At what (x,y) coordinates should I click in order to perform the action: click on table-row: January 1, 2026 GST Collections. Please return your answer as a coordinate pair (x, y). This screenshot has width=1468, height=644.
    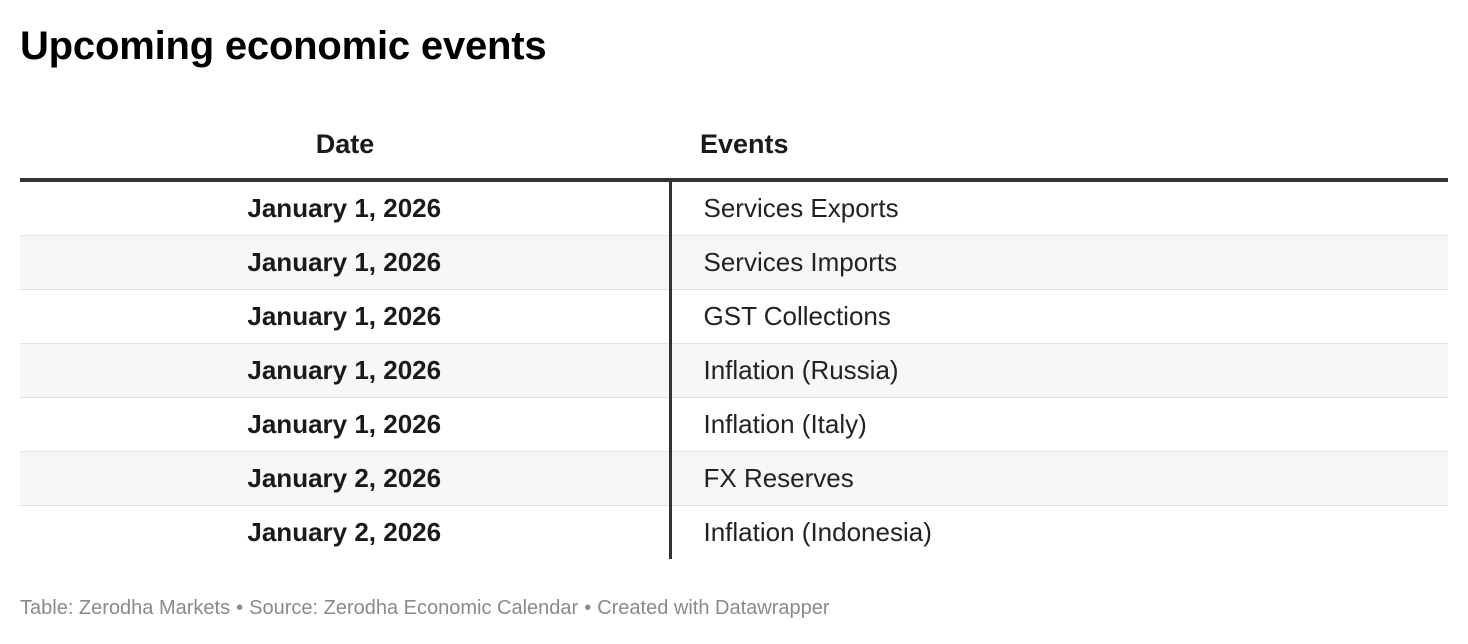
    Looking at the image, I should click on (734, 316).